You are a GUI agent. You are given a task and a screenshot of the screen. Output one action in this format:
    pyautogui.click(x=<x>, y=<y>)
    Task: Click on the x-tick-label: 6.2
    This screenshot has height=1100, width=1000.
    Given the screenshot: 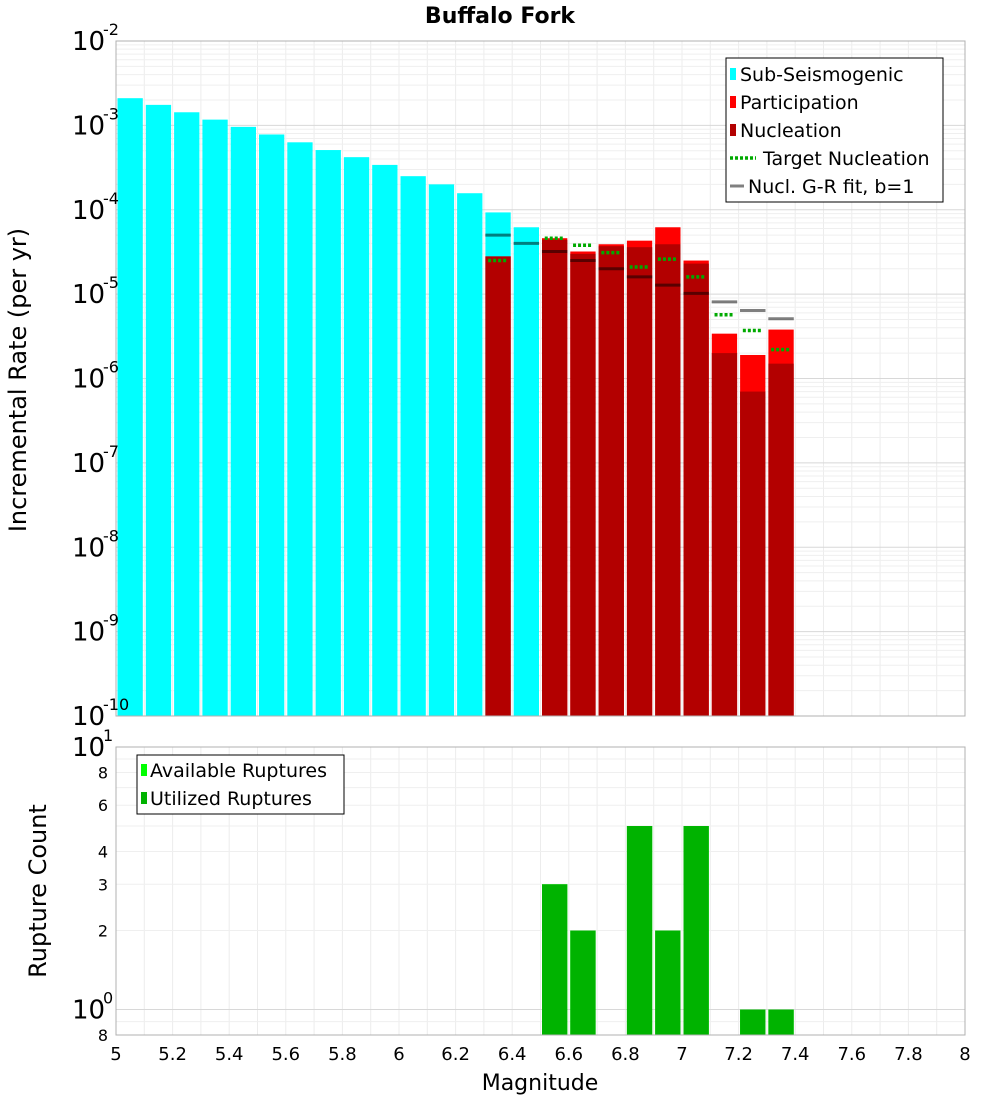 What is the action you would take?
    pyautogui.click(x=455, y=1054)
    